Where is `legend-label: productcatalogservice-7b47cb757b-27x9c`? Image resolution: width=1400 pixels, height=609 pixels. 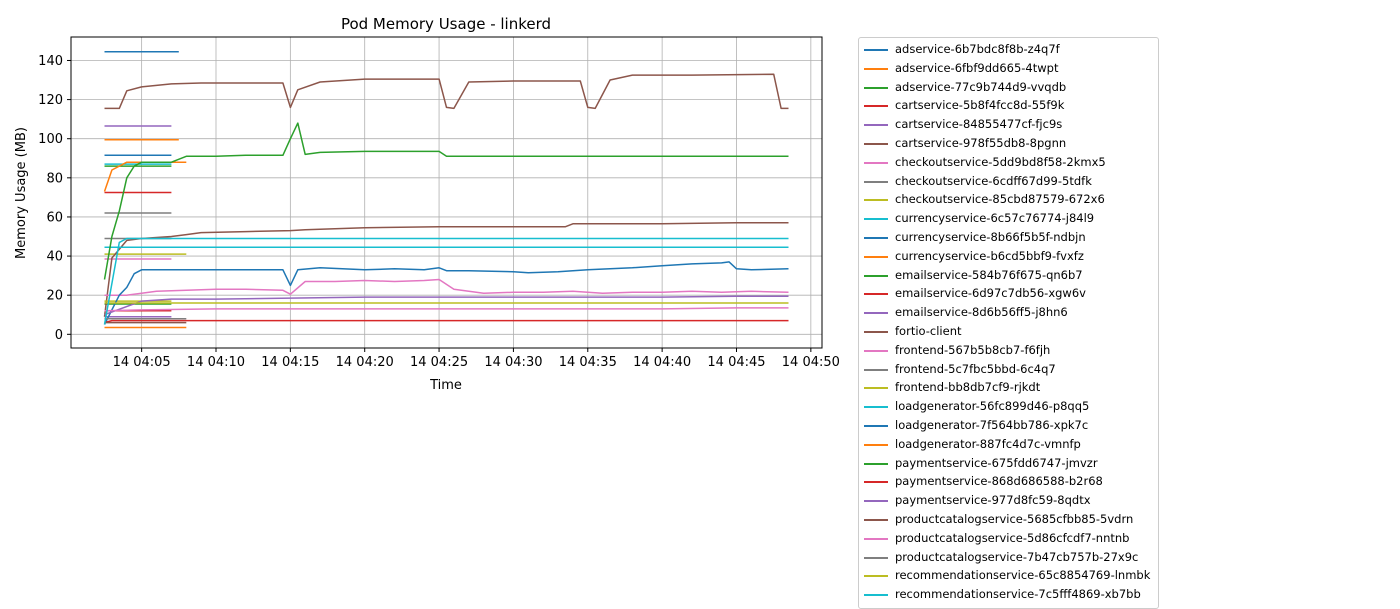 legend-label: productcatalogservice-7b47cb757b-27x9c is located at coordinates (1017, 556).